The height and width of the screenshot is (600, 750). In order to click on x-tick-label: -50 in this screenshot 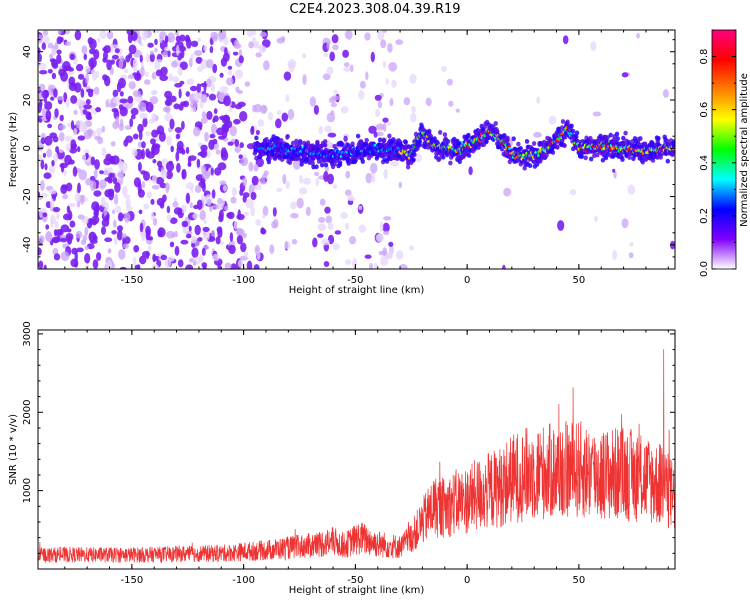, I will do `click(355, 280)`.